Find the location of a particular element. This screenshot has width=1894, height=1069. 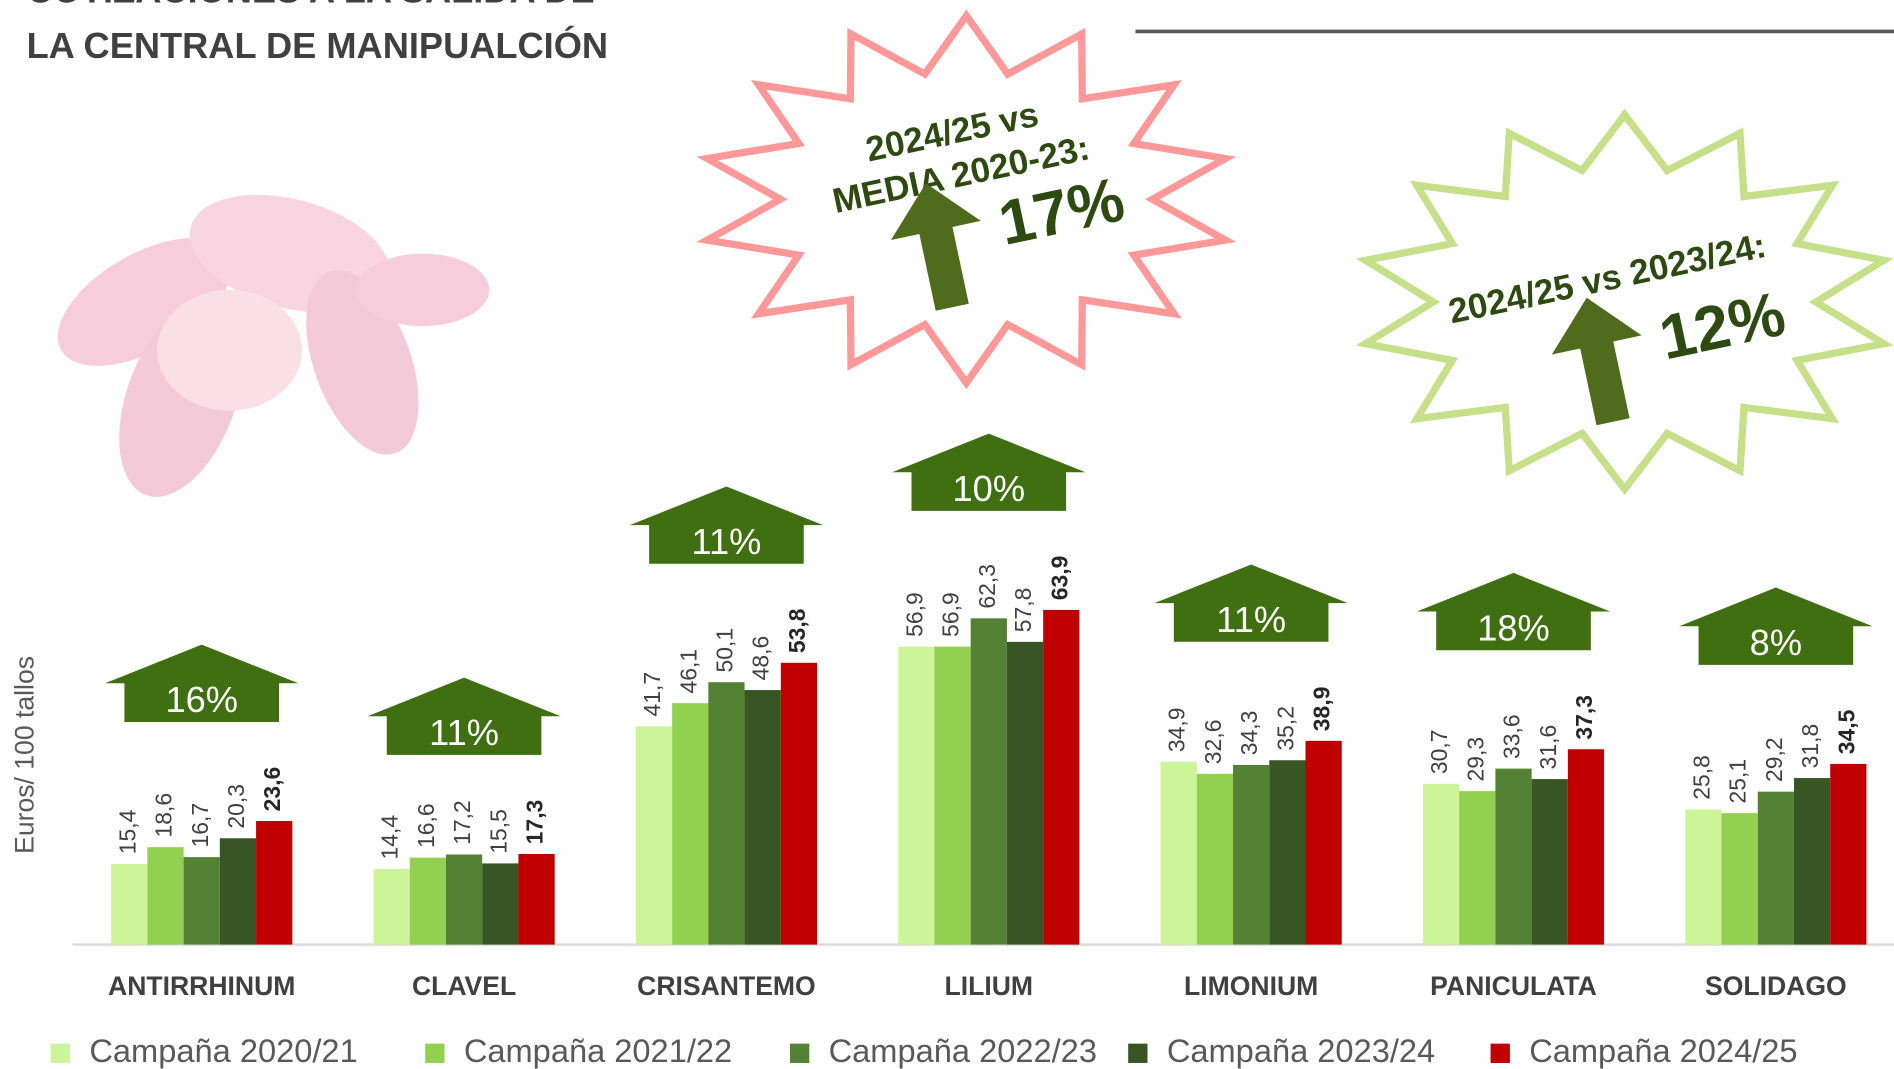

value-label: 34,9 is located at coordinates (1177, 729).